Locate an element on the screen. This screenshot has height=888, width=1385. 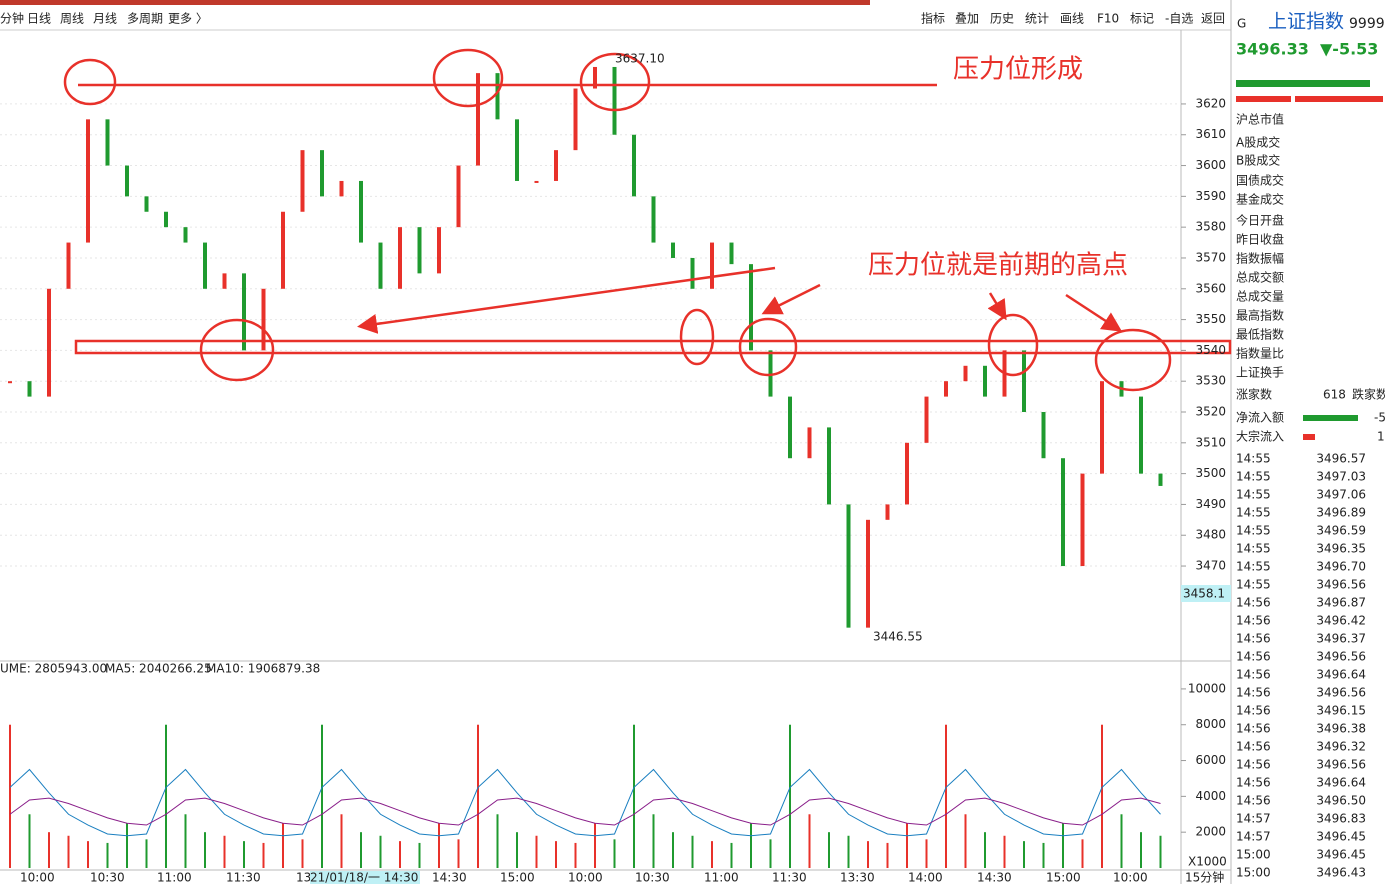
y-tick-label: 8000 is located at coordinates (1210, 724).